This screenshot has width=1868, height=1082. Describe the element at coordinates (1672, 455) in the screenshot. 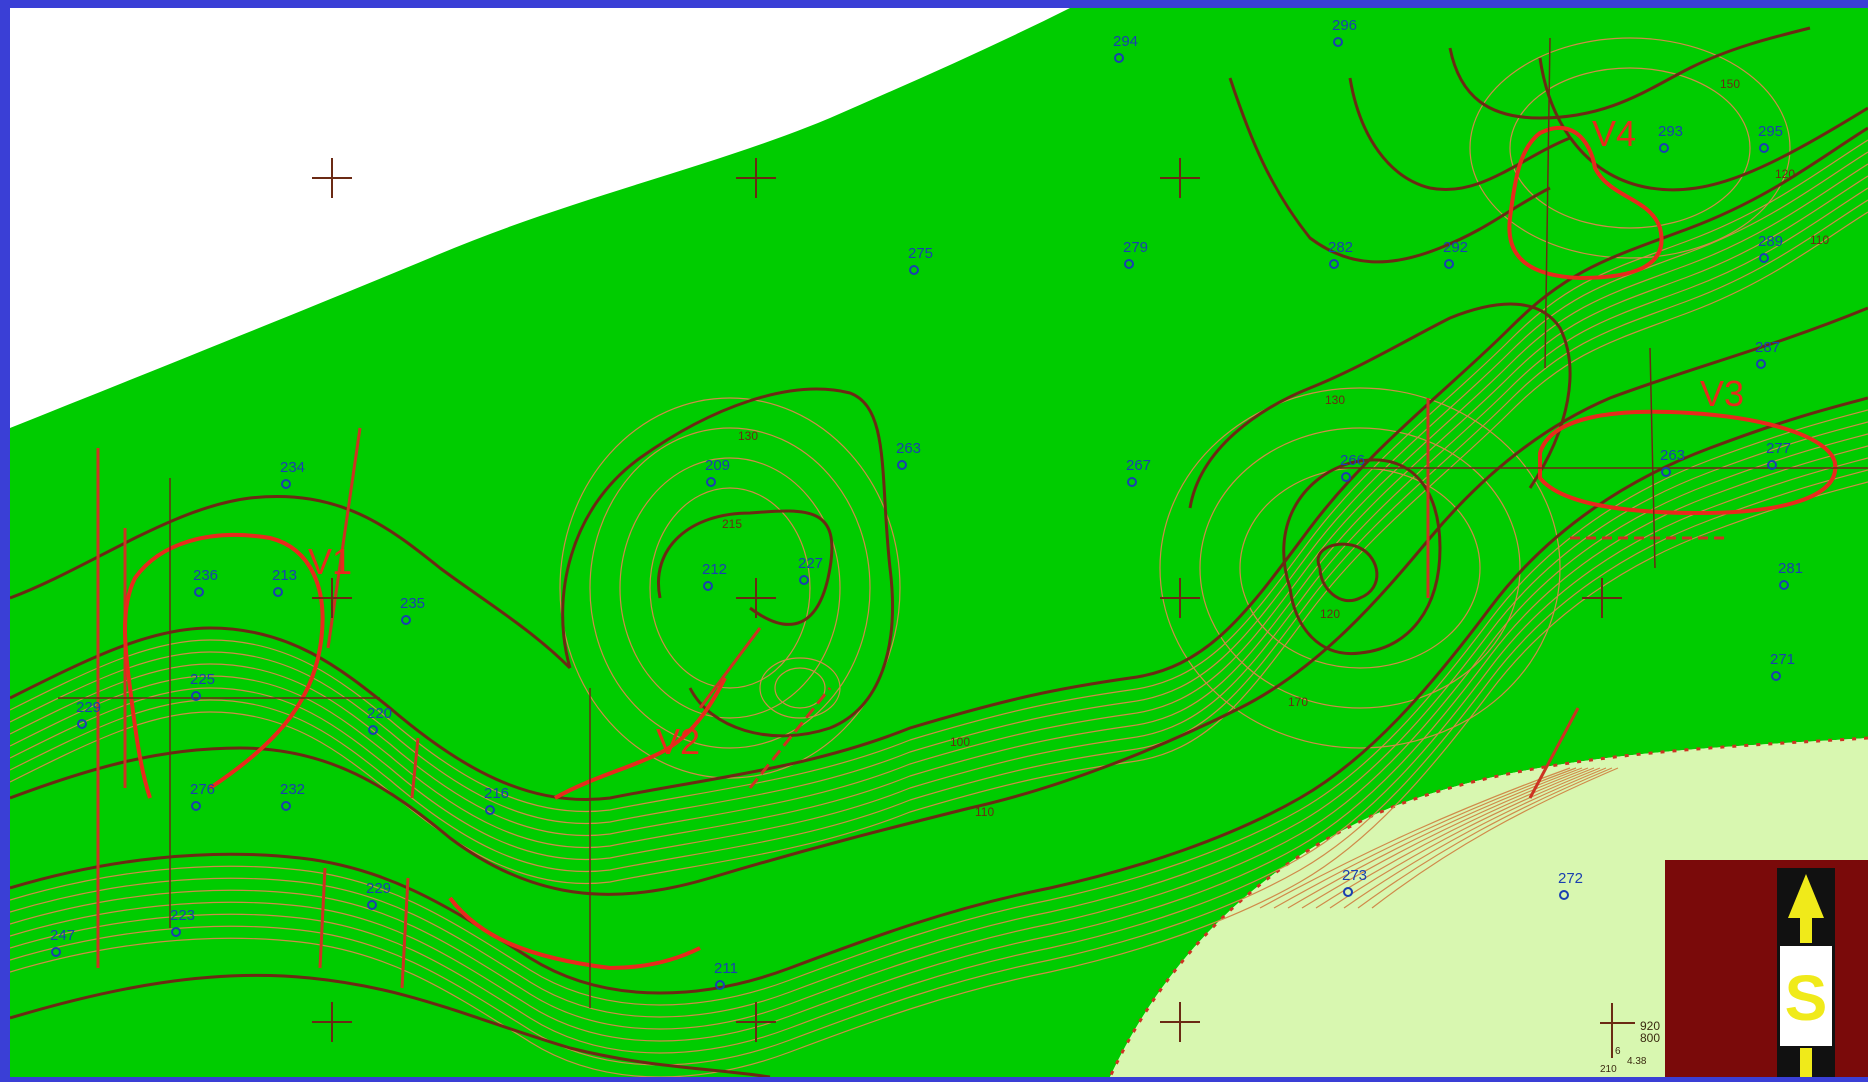

I see `well-label: 263` at that location.